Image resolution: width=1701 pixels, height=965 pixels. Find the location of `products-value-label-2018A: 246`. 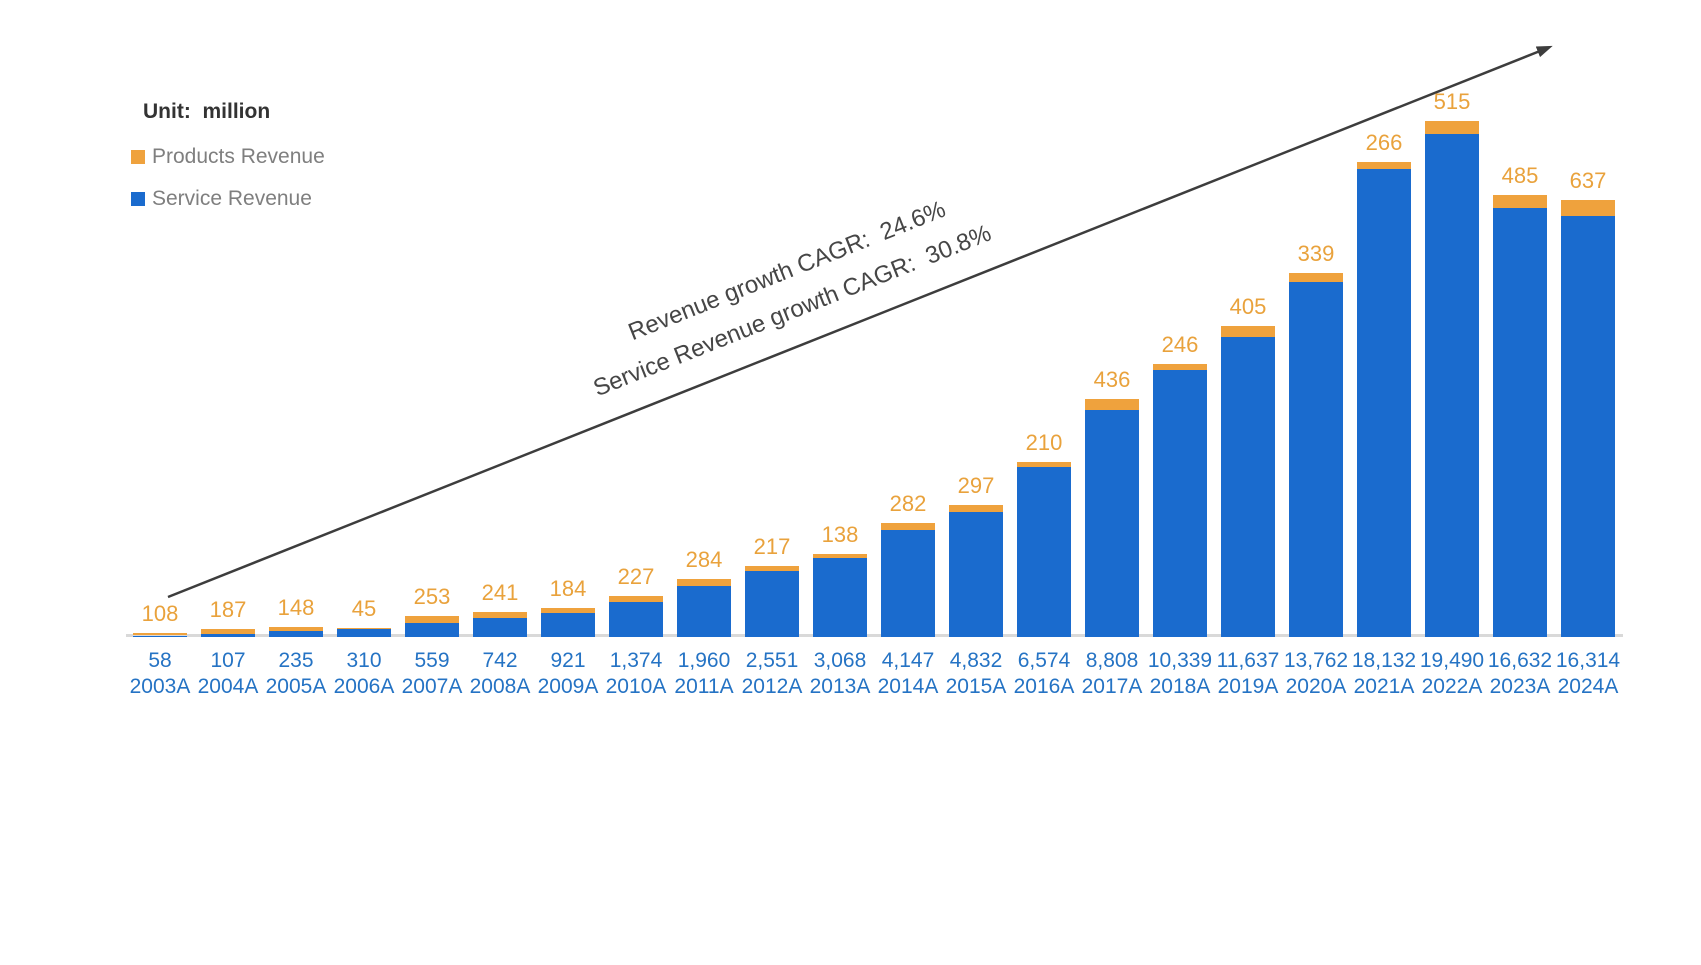

products-value-label-2018A: 246 is located at coordinates (1180, 344).